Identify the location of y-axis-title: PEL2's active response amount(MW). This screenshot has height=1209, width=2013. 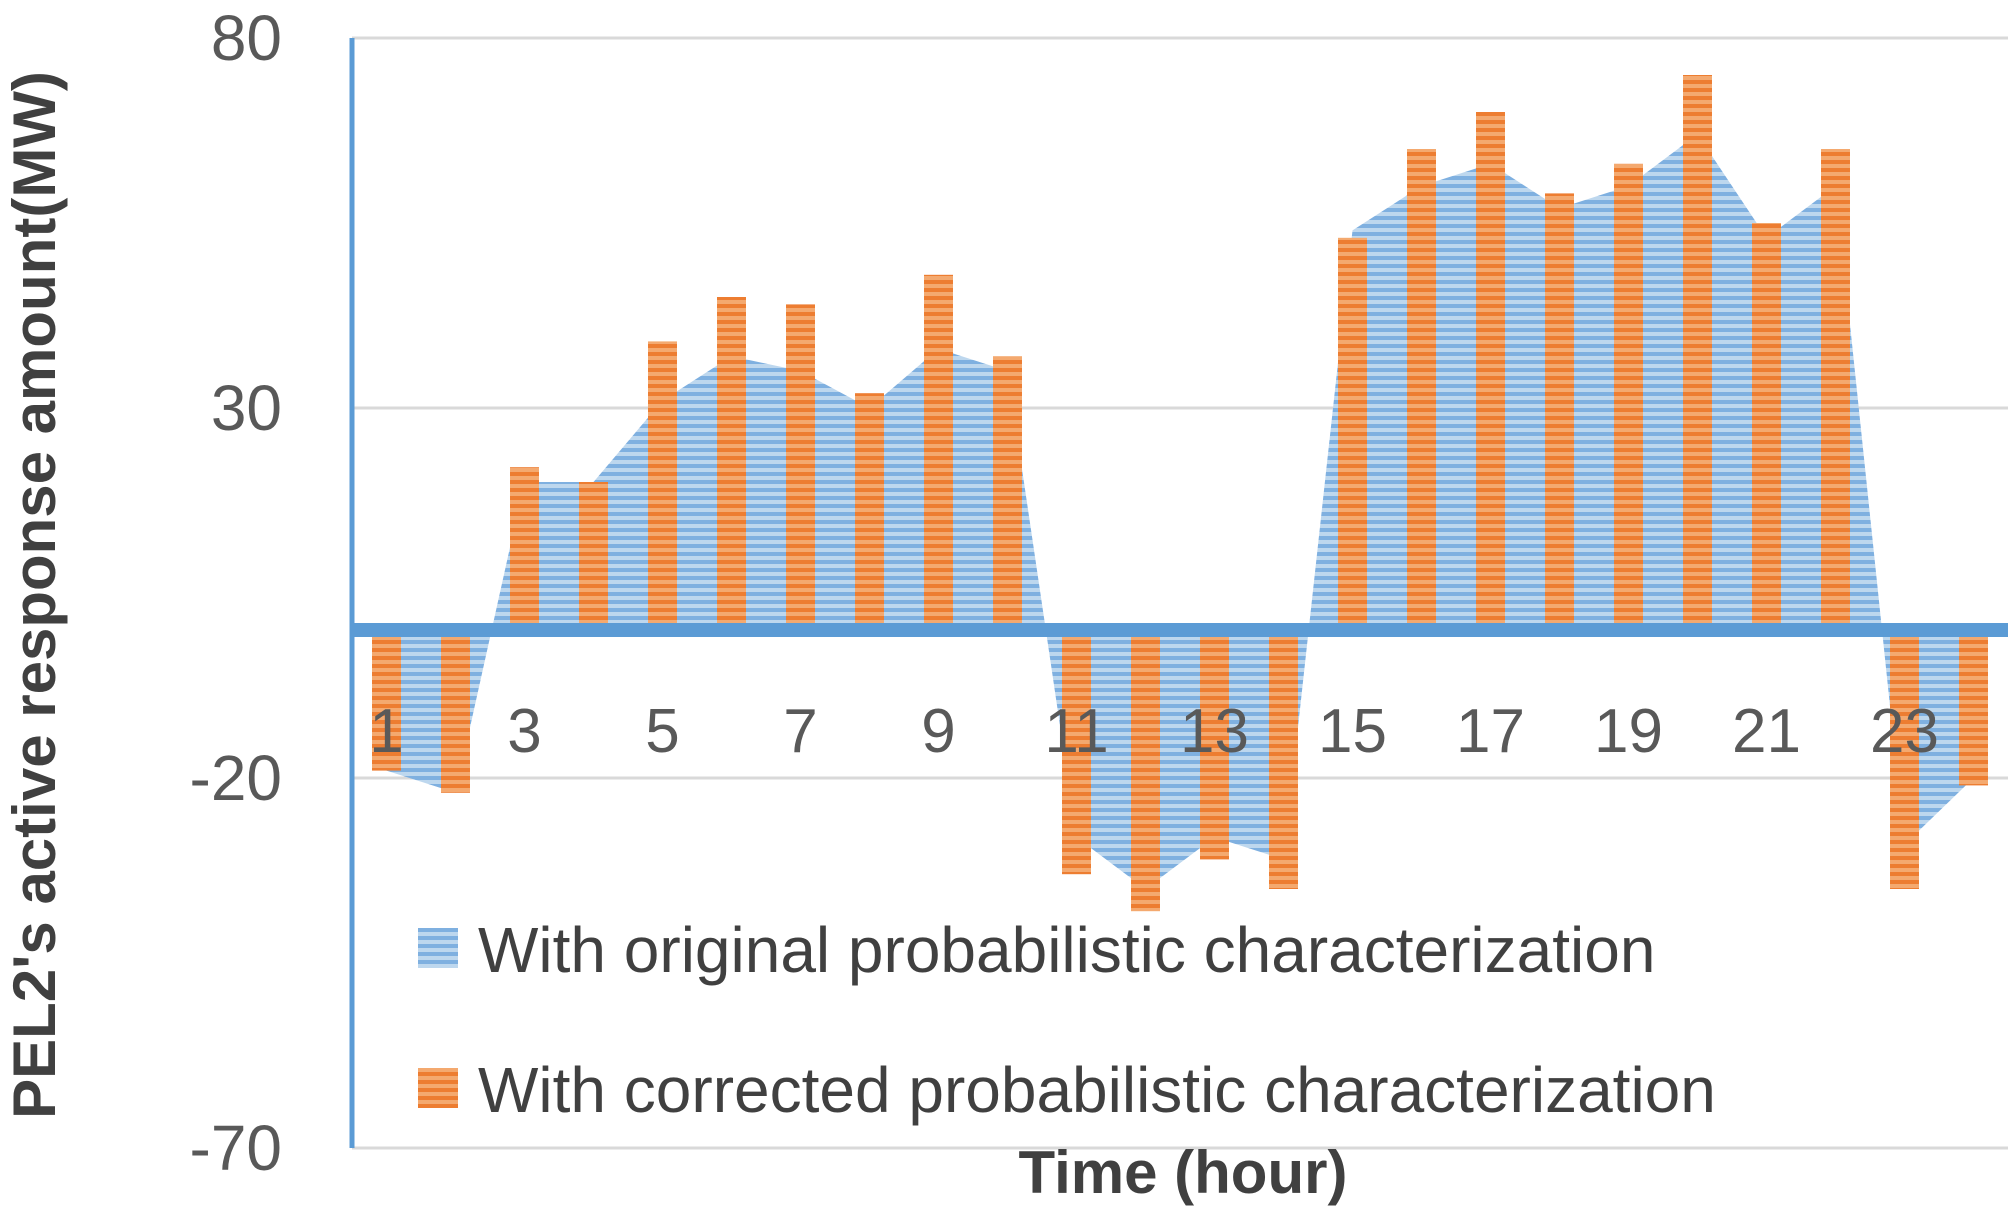
(34, 595).